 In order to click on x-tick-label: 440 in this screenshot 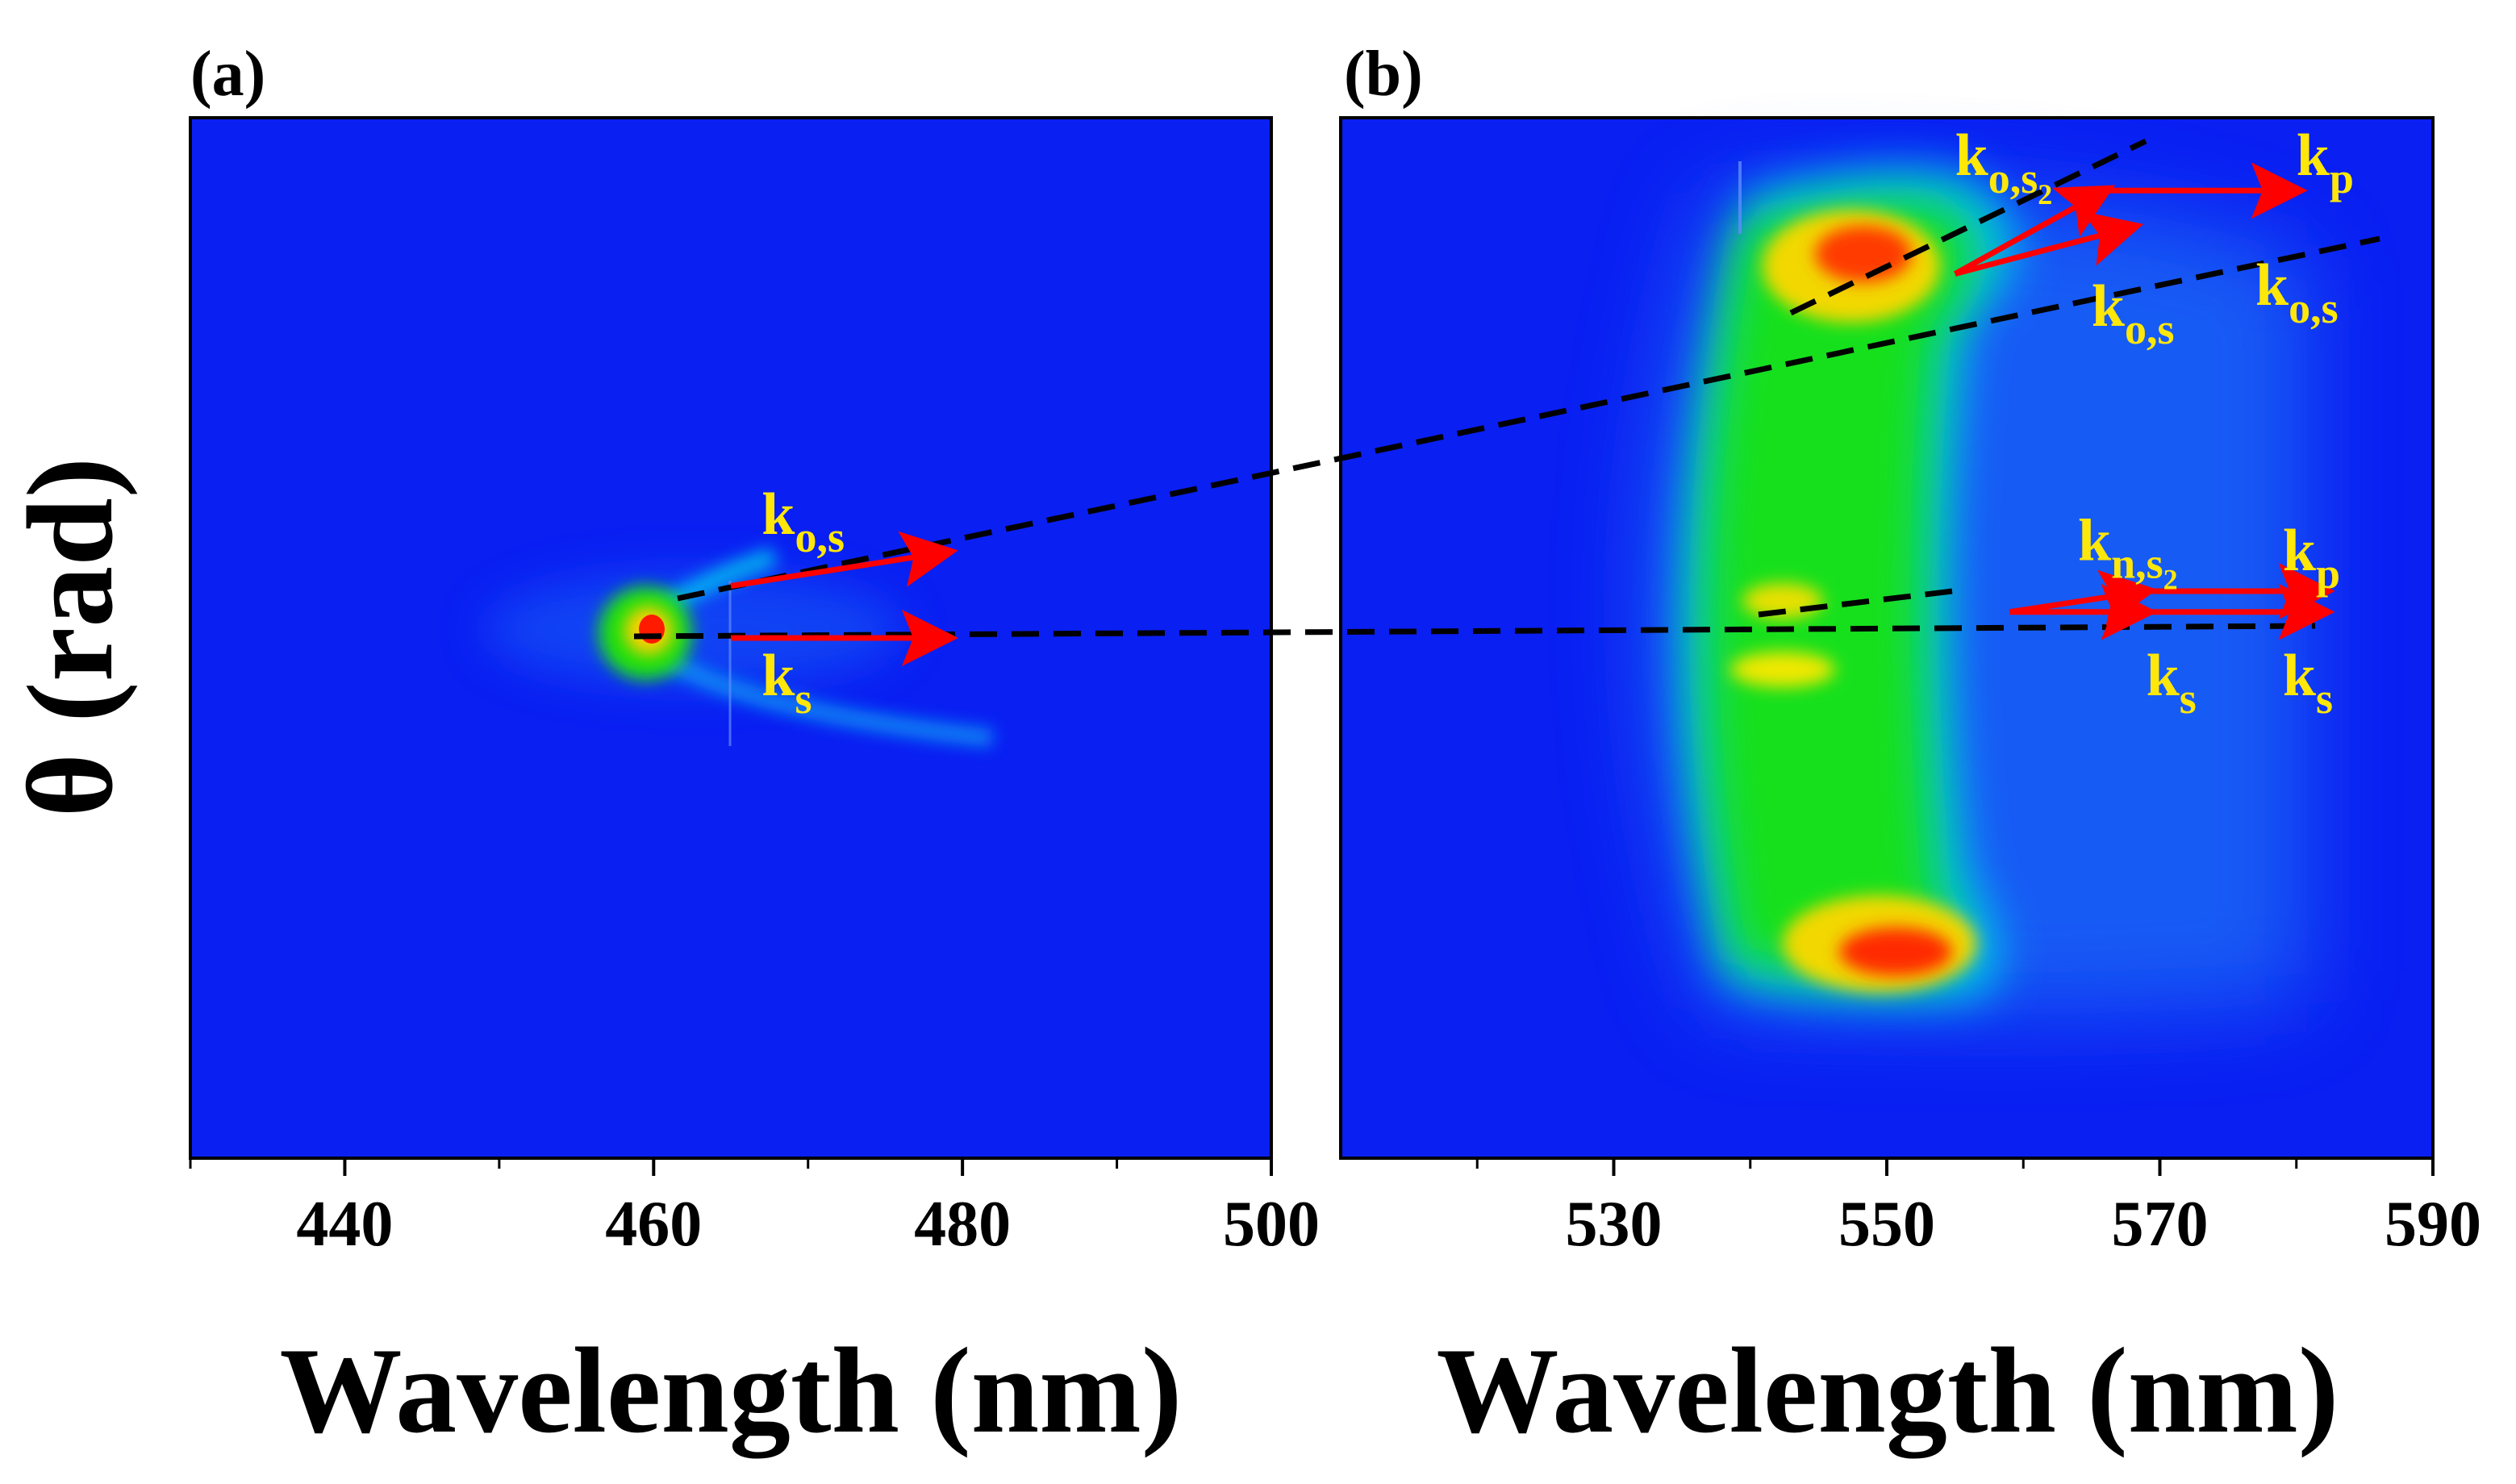, I will do `click(344, 1225)`.